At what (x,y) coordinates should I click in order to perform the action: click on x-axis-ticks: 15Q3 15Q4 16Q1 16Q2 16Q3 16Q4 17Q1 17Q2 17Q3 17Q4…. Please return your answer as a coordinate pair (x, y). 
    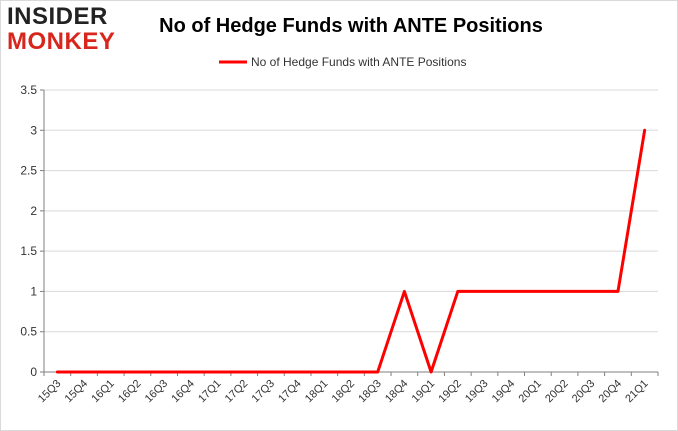
    Looking at the image, I should click on (347, 389).